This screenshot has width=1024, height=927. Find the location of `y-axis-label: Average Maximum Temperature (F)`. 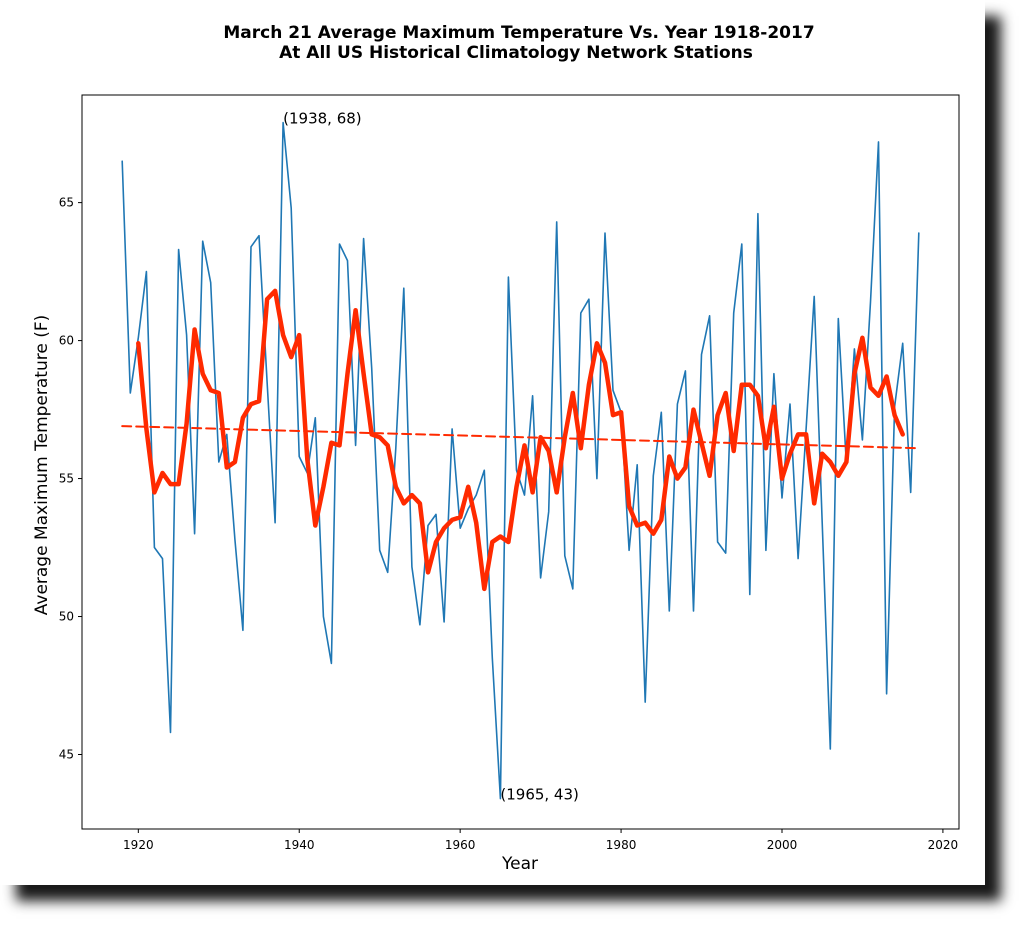

y-axis-label: Average Maximum Temperature (F) is located at coordinates (42, 465).